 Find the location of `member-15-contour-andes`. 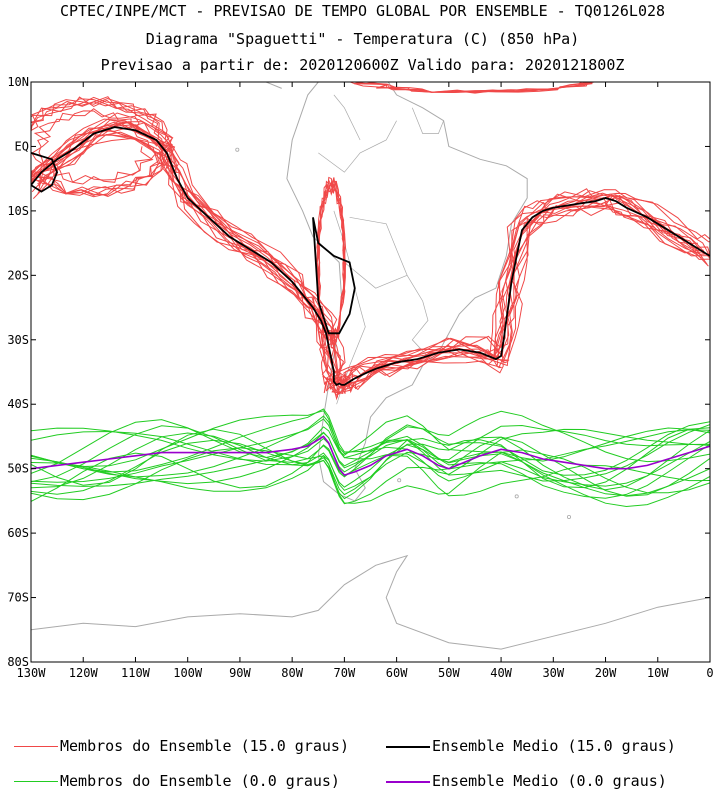

member-15-contour-andes is located at coordinates (331, 259).